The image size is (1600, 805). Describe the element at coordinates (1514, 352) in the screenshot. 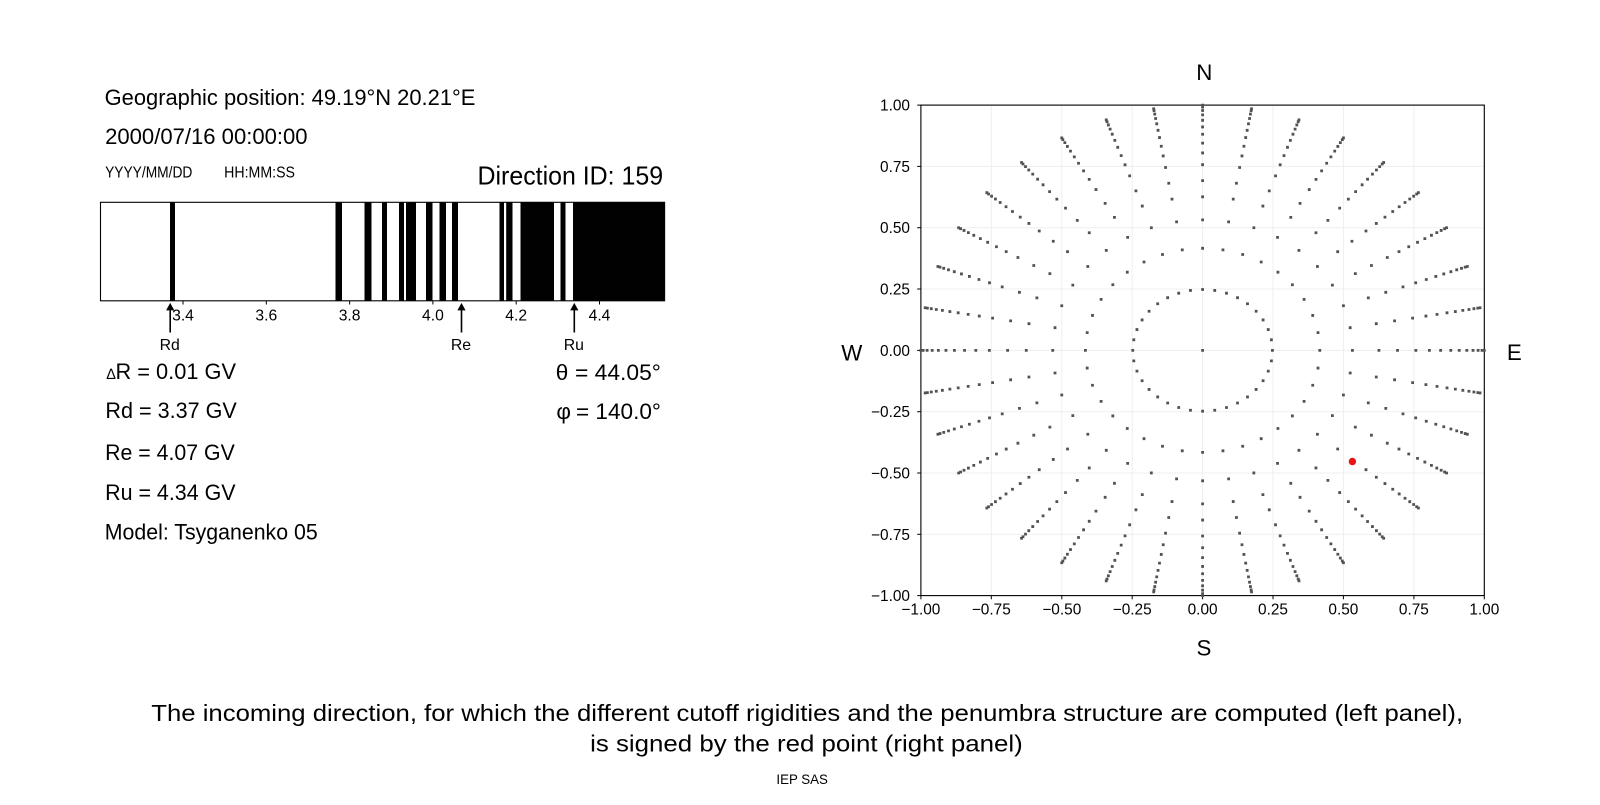

I see `svg-text: E` at that location.